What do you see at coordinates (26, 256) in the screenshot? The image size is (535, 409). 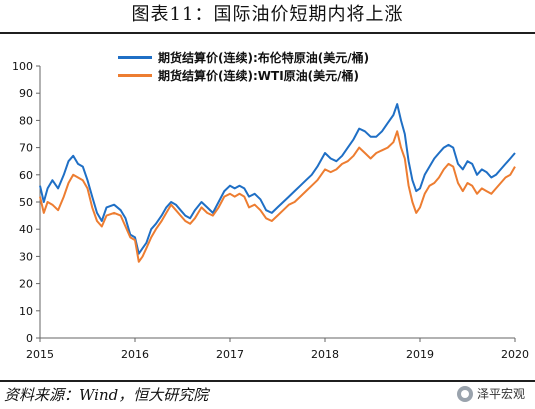 I see `y-tick-label: 30` at bounding box center [26, 256].